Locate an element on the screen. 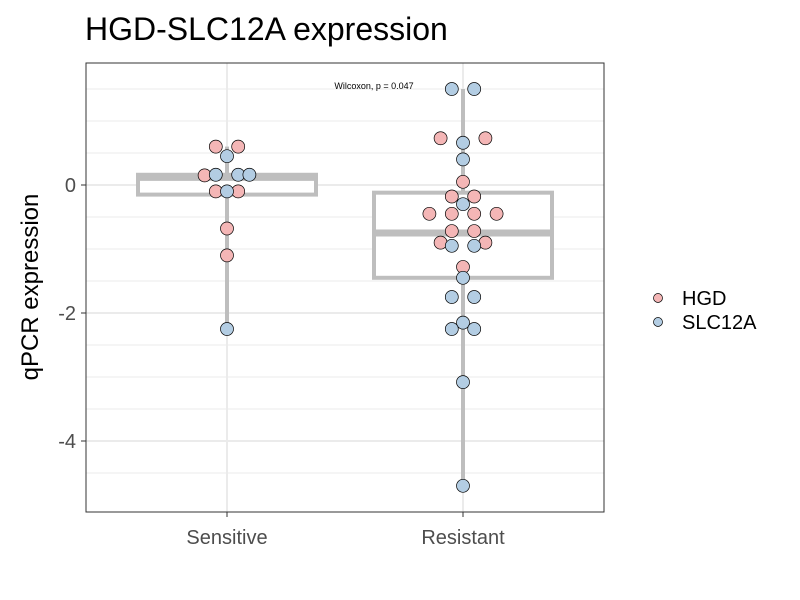 The width and height of the screenshot is (800, 600). legend-item-slc12a: SLC12A is located at coordinates (705, 323).